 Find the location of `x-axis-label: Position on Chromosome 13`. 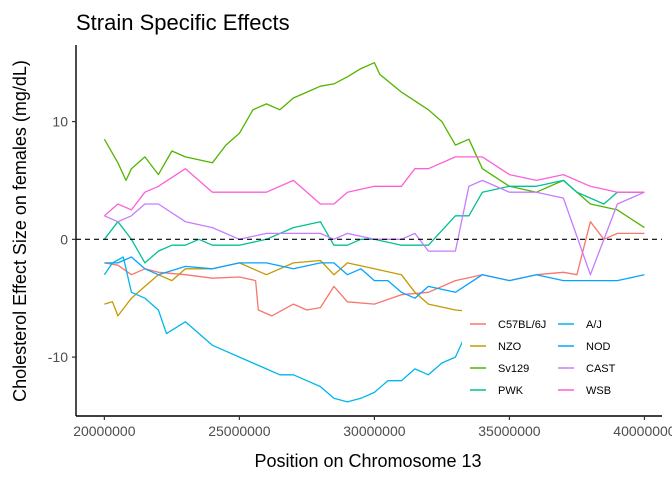

x-axis-label: Position on Chromosome 13 is located at coordinates (367, 461).